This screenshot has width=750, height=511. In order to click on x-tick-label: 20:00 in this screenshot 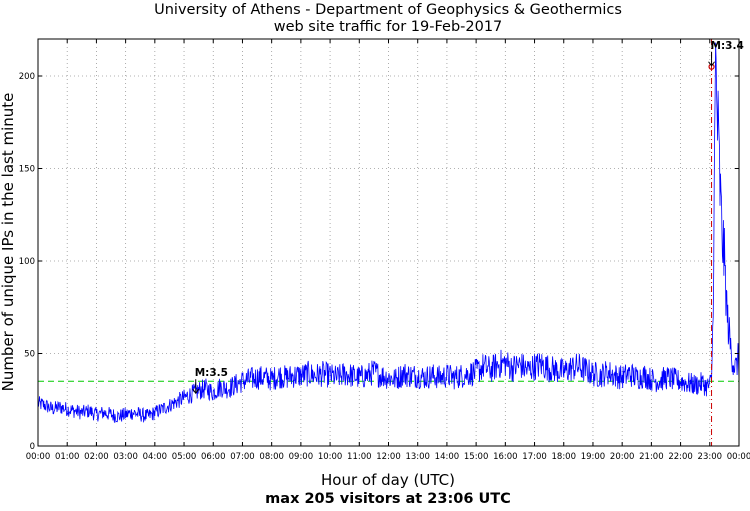, I will do `click(622, 457)`.